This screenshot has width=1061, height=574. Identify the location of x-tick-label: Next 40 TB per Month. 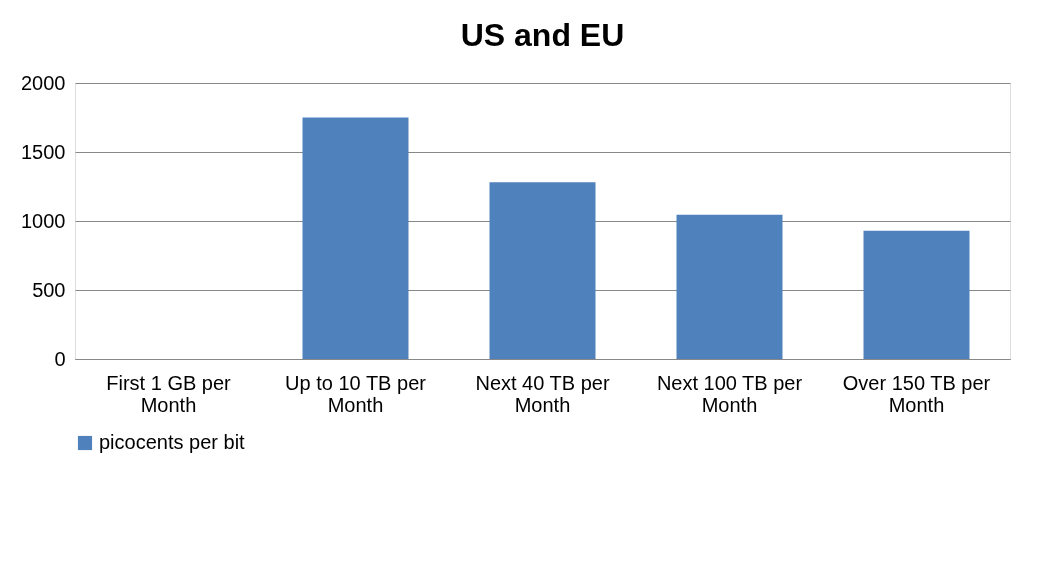
(542, 393).